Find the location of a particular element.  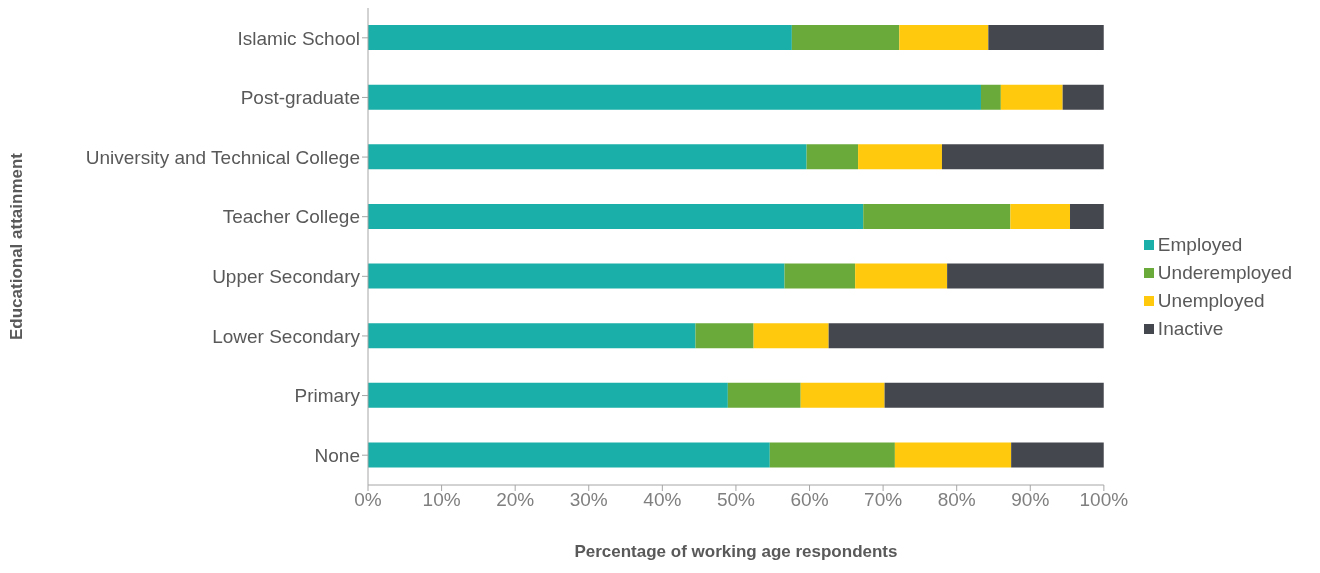

legend-label: Unemployed is located at coordinates (1211, 300).